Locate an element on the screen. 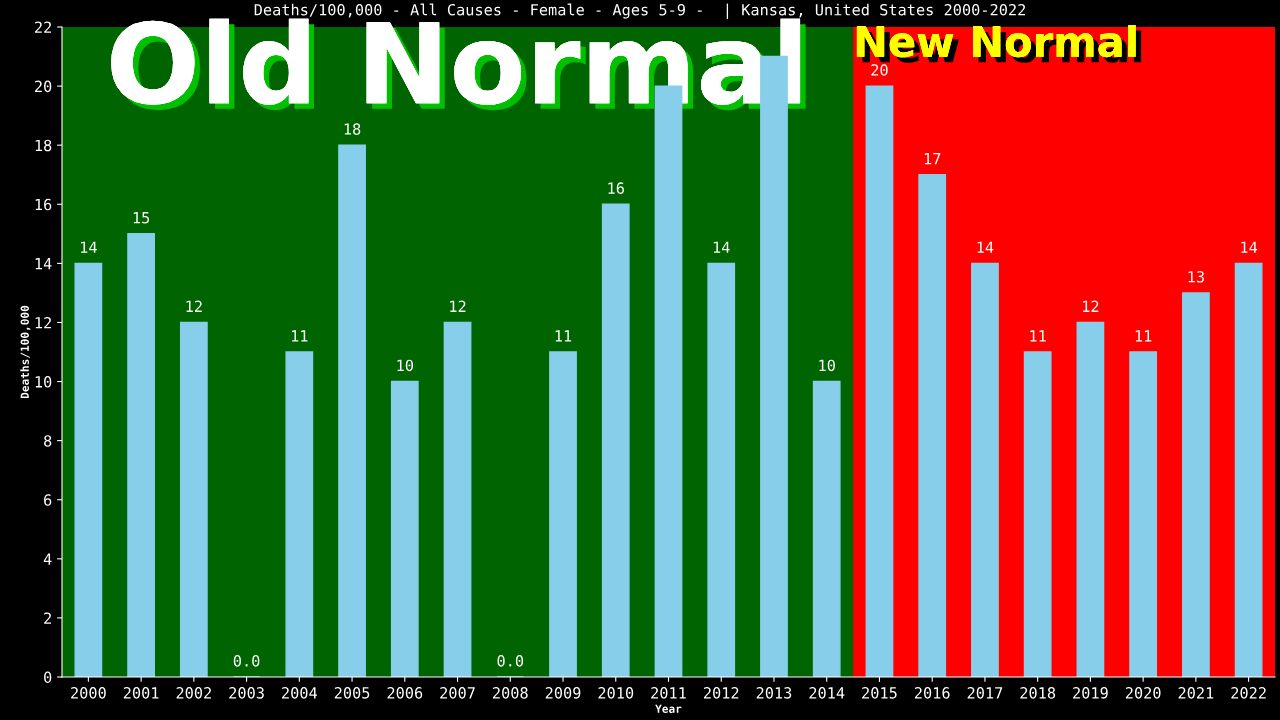  band-label: New Normal is located at coordinates (999, 44).